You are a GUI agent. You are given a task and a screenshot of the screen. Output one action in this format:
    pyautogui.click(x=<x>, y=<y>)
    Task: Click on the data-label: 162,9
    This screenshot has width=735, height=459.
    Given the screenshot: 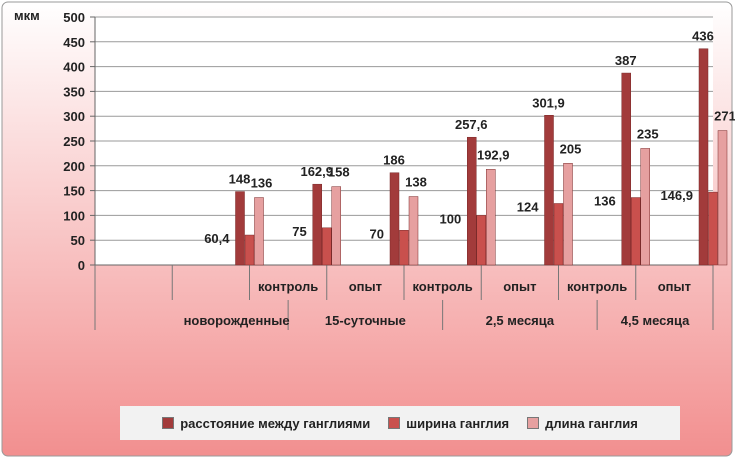 What is the action you would take?
    pyautogui.click(x=316, y=171)
    